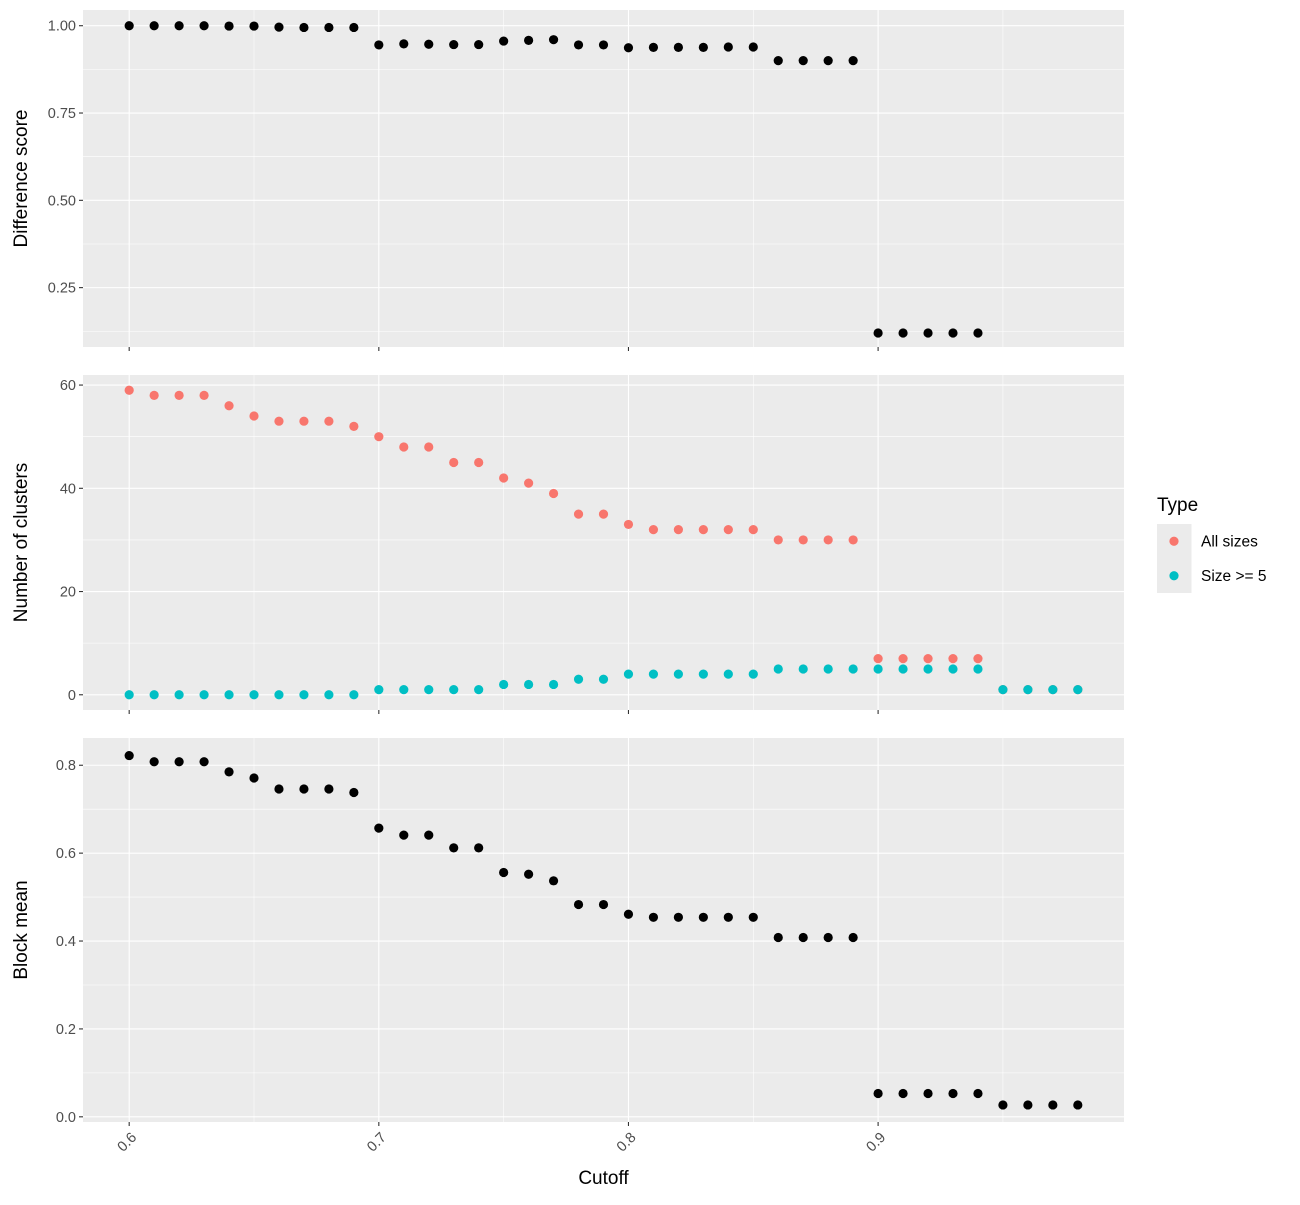 This screenshot has width=1300, height=1205. Describe the element at coordinates (62, 289) in the screenshot. I see `y-tick-label: 0.25` at that location.